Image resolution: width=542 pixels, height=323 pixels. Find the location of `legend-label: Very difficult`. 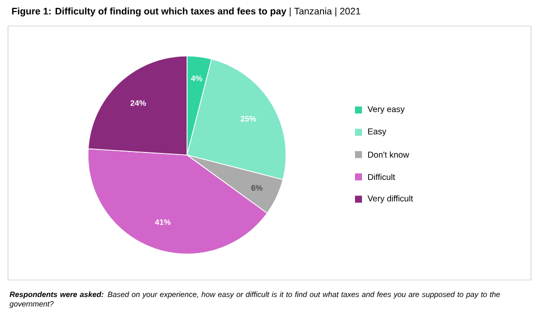

legend-label: Very difficult is located at coordinates (390, 199).